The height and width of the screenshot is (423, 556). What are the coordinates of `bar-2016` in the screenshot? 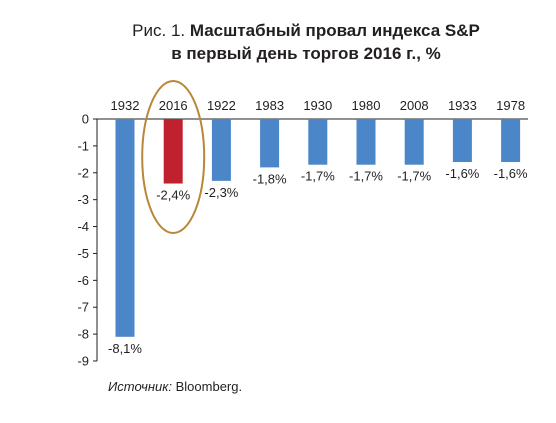 It's located at (173, 151).